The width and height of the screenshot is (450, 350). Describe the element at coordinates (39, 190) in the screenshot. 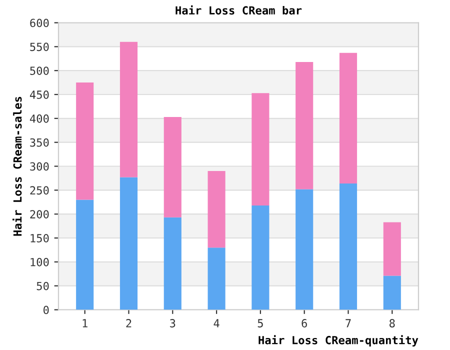

I see `y-tick-label: 250` at that location.